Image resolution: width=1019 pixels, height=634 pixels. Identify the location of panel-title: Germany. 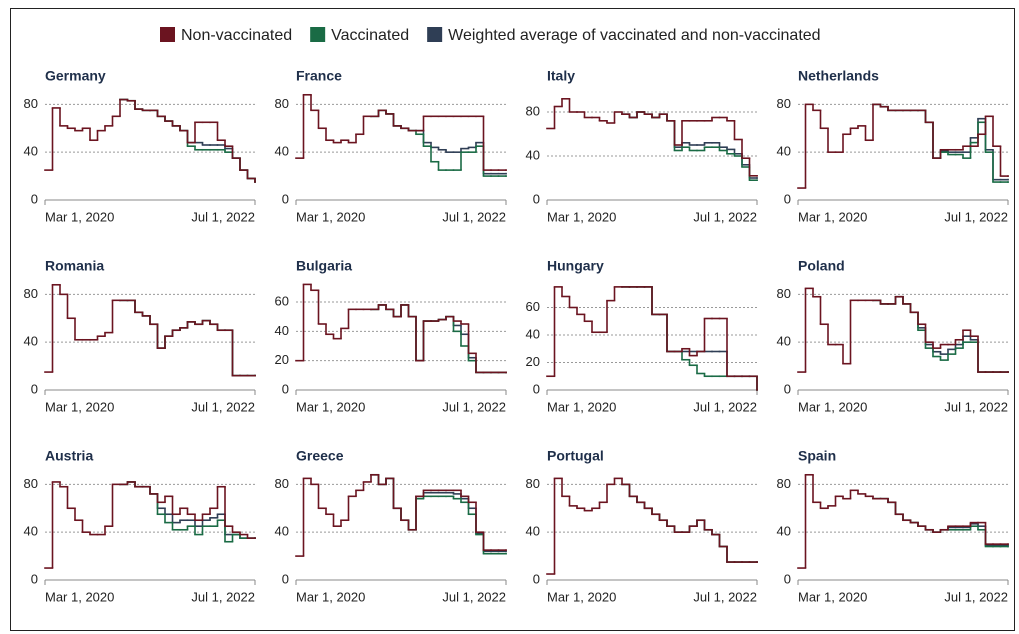
(75, 76).